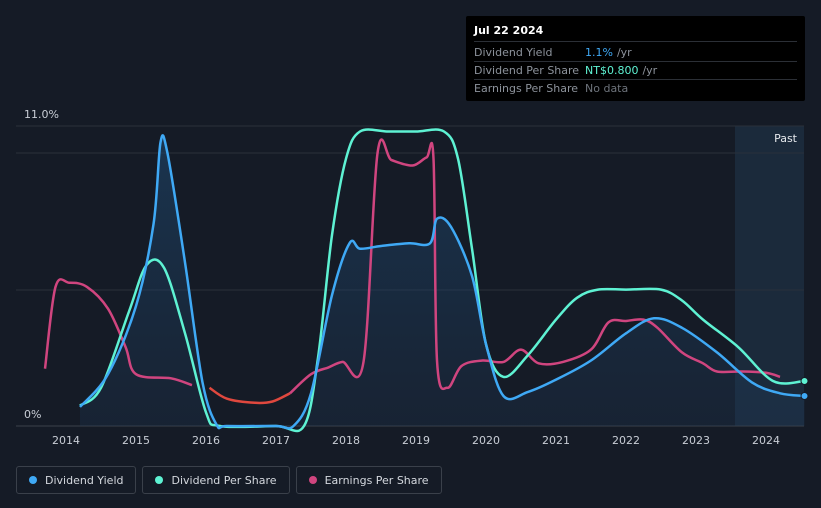 This screenshot has height=508, width=821. I want to click on legend-item-dividend-per-share: Dividend Per Share, so click(216, 480).